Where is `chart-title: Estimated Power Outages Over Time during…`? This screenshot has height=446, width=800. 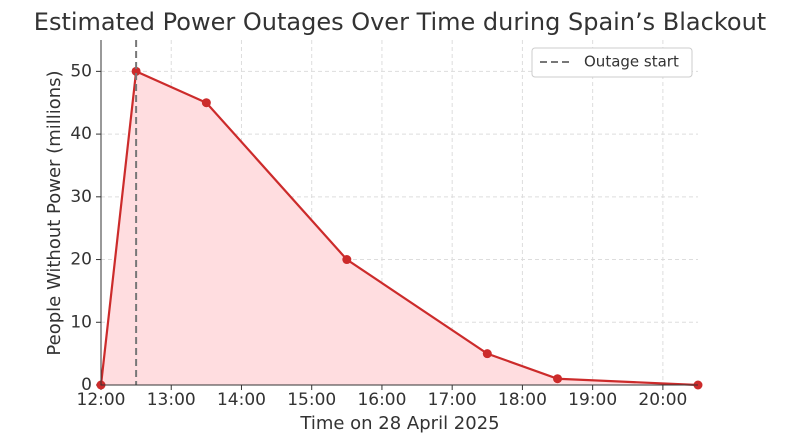
chart-title: Estimated Power Outages Over Time during… is located at coordinates (400, 22).